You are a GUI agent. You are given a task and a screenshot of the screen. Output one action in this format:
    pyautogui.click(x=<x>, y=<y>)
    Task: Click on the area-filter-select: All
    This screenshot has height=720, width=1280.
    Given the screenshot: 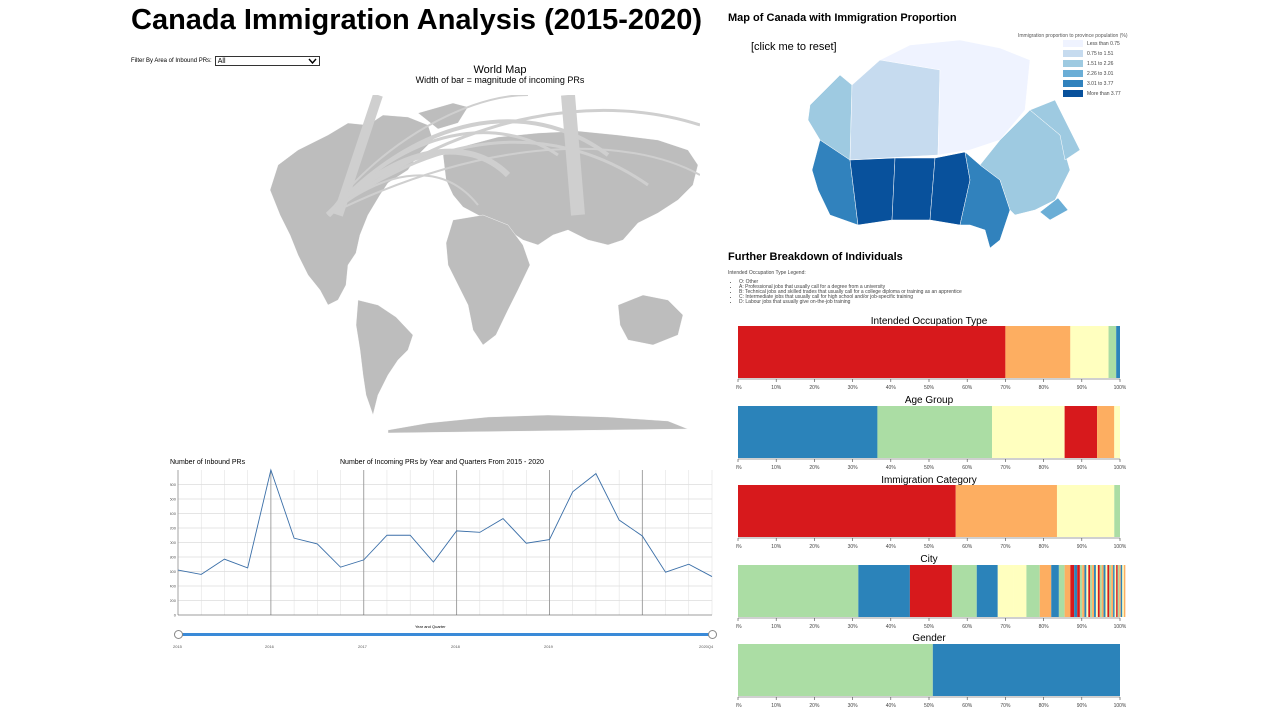 What is the action you would take?
    pyautogui.click(x=267, y=61)
    